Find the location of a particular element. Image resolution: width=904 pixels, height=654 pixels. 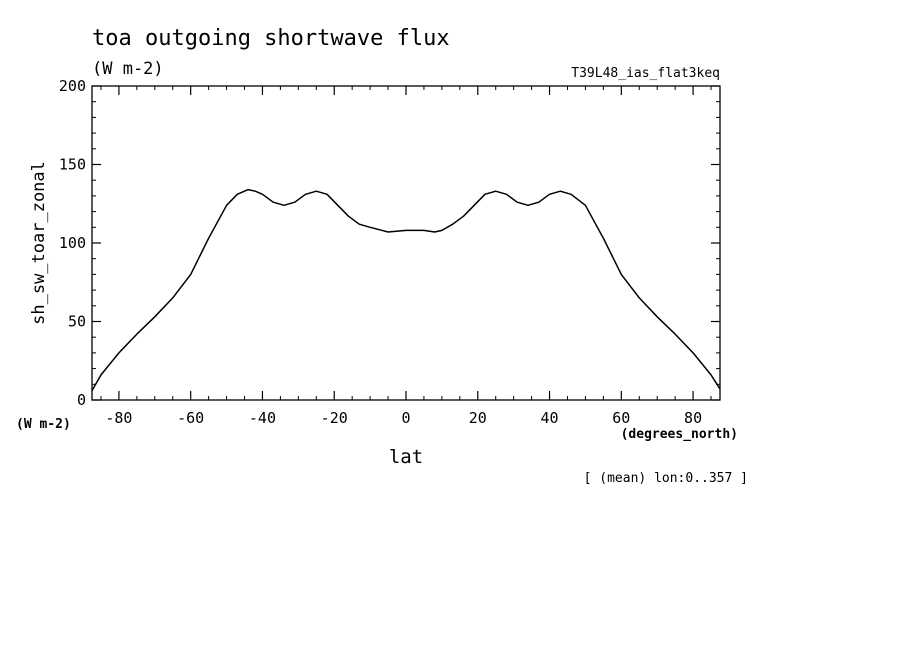

x-tick-label: -80 is located at coordinates (118, 418).